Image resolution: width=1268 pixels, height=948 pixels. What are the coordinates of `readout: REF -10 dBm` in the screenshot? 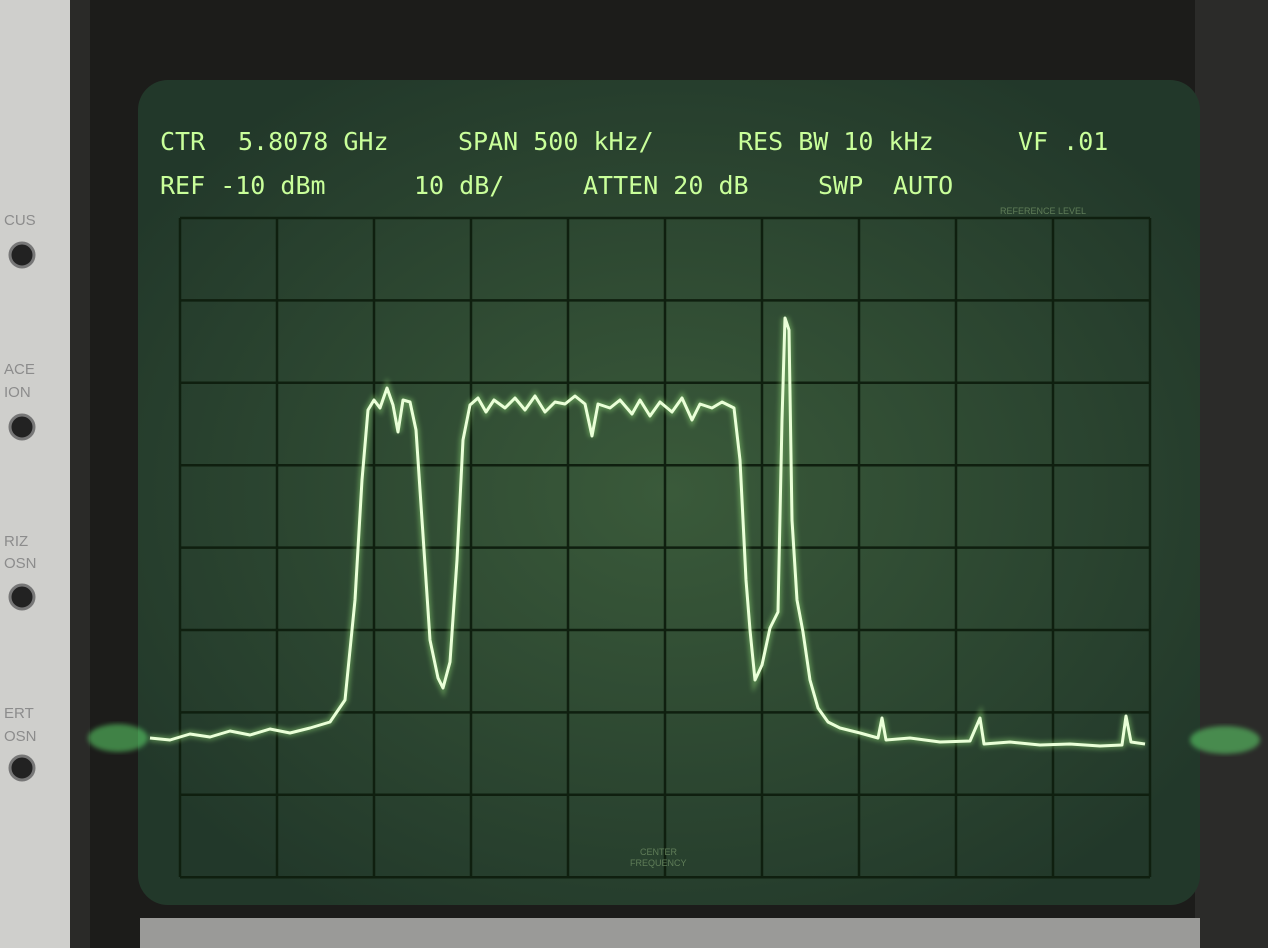 It's located at (243, 185).